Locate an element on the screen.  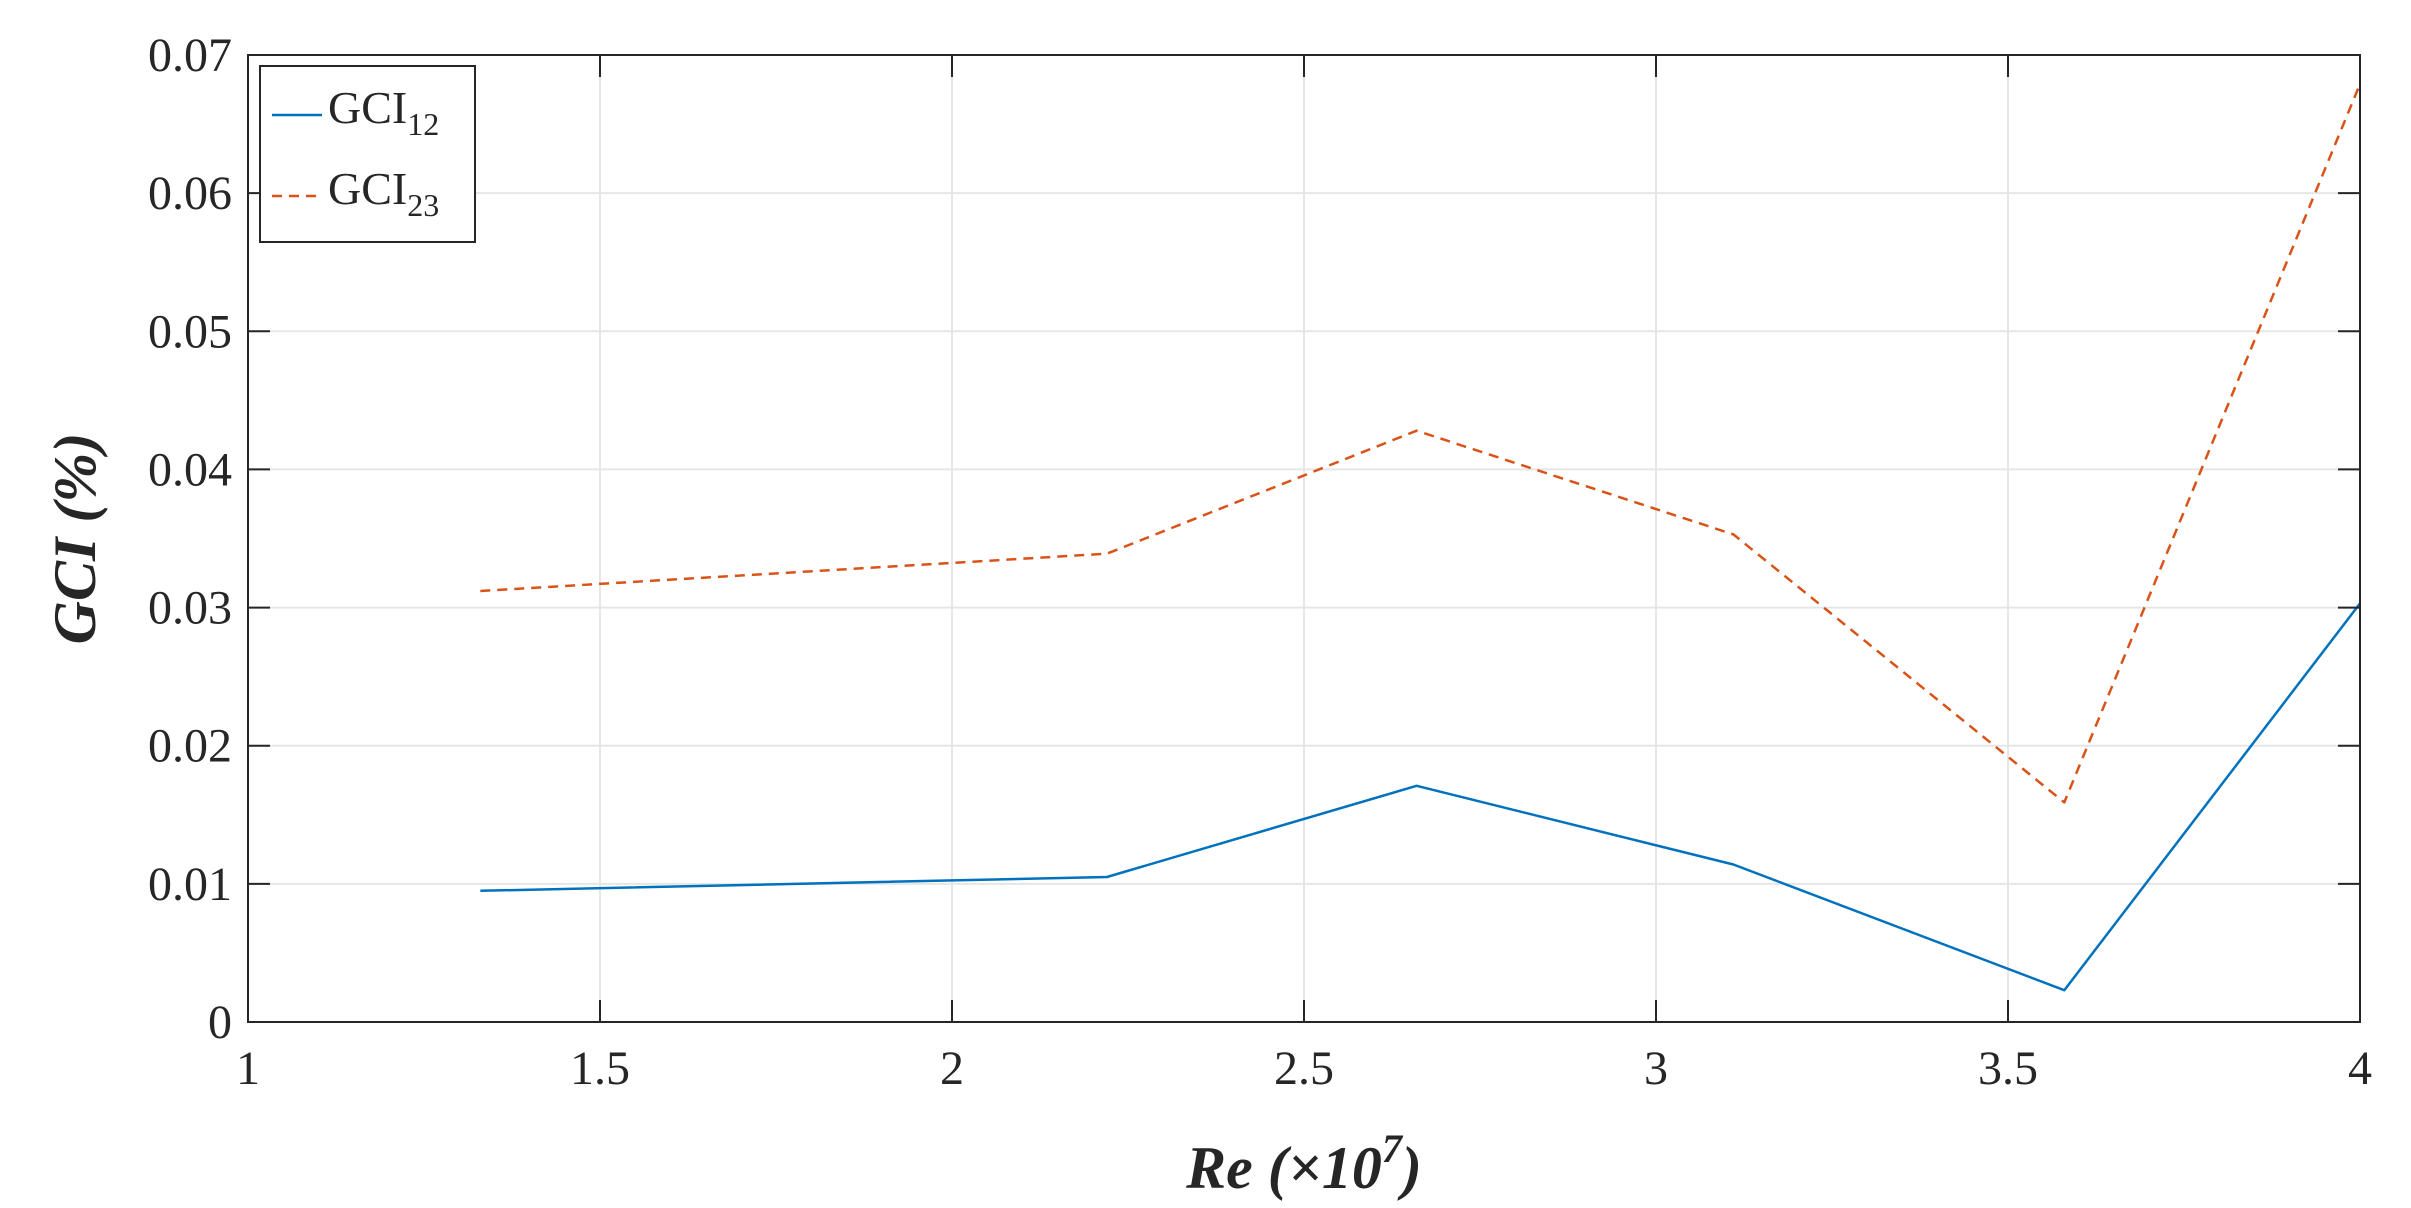
y-axis-title: GCI (%) is located at coordinates (75, 539).